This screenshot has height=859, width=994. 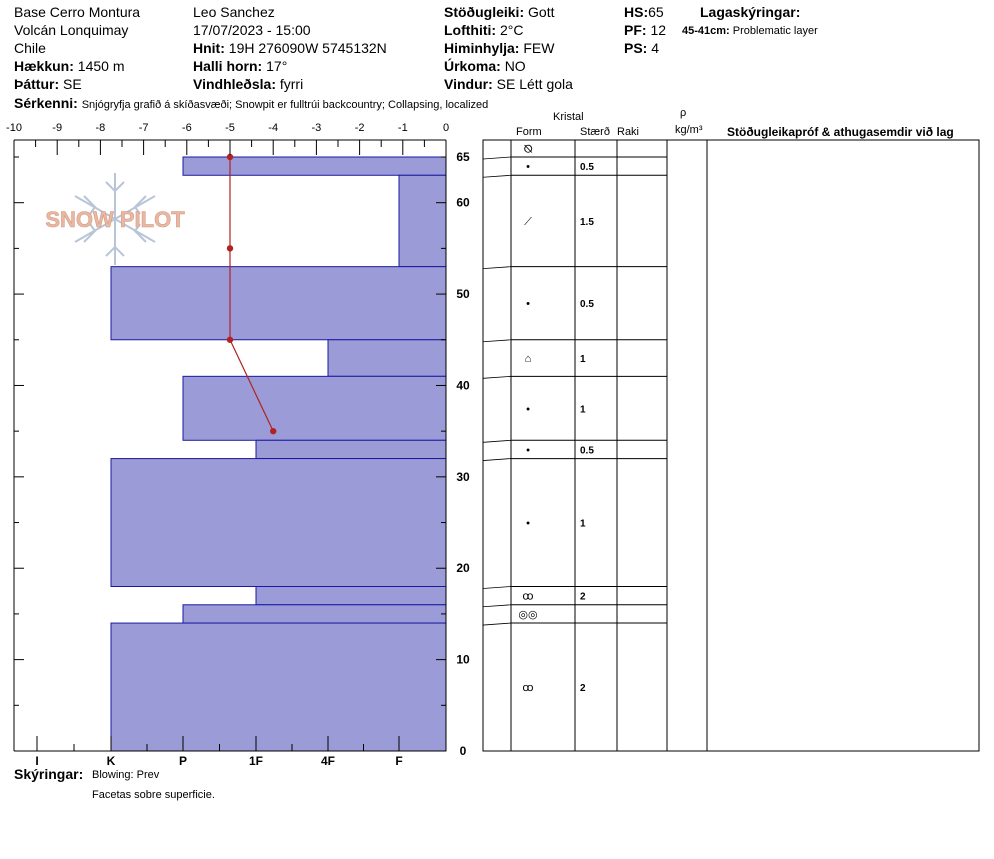 What do you see at coordinates (484, 12) in the screenshot?
I see `stability-label: Stöðugleiki:` at bounding box center [484, 12].